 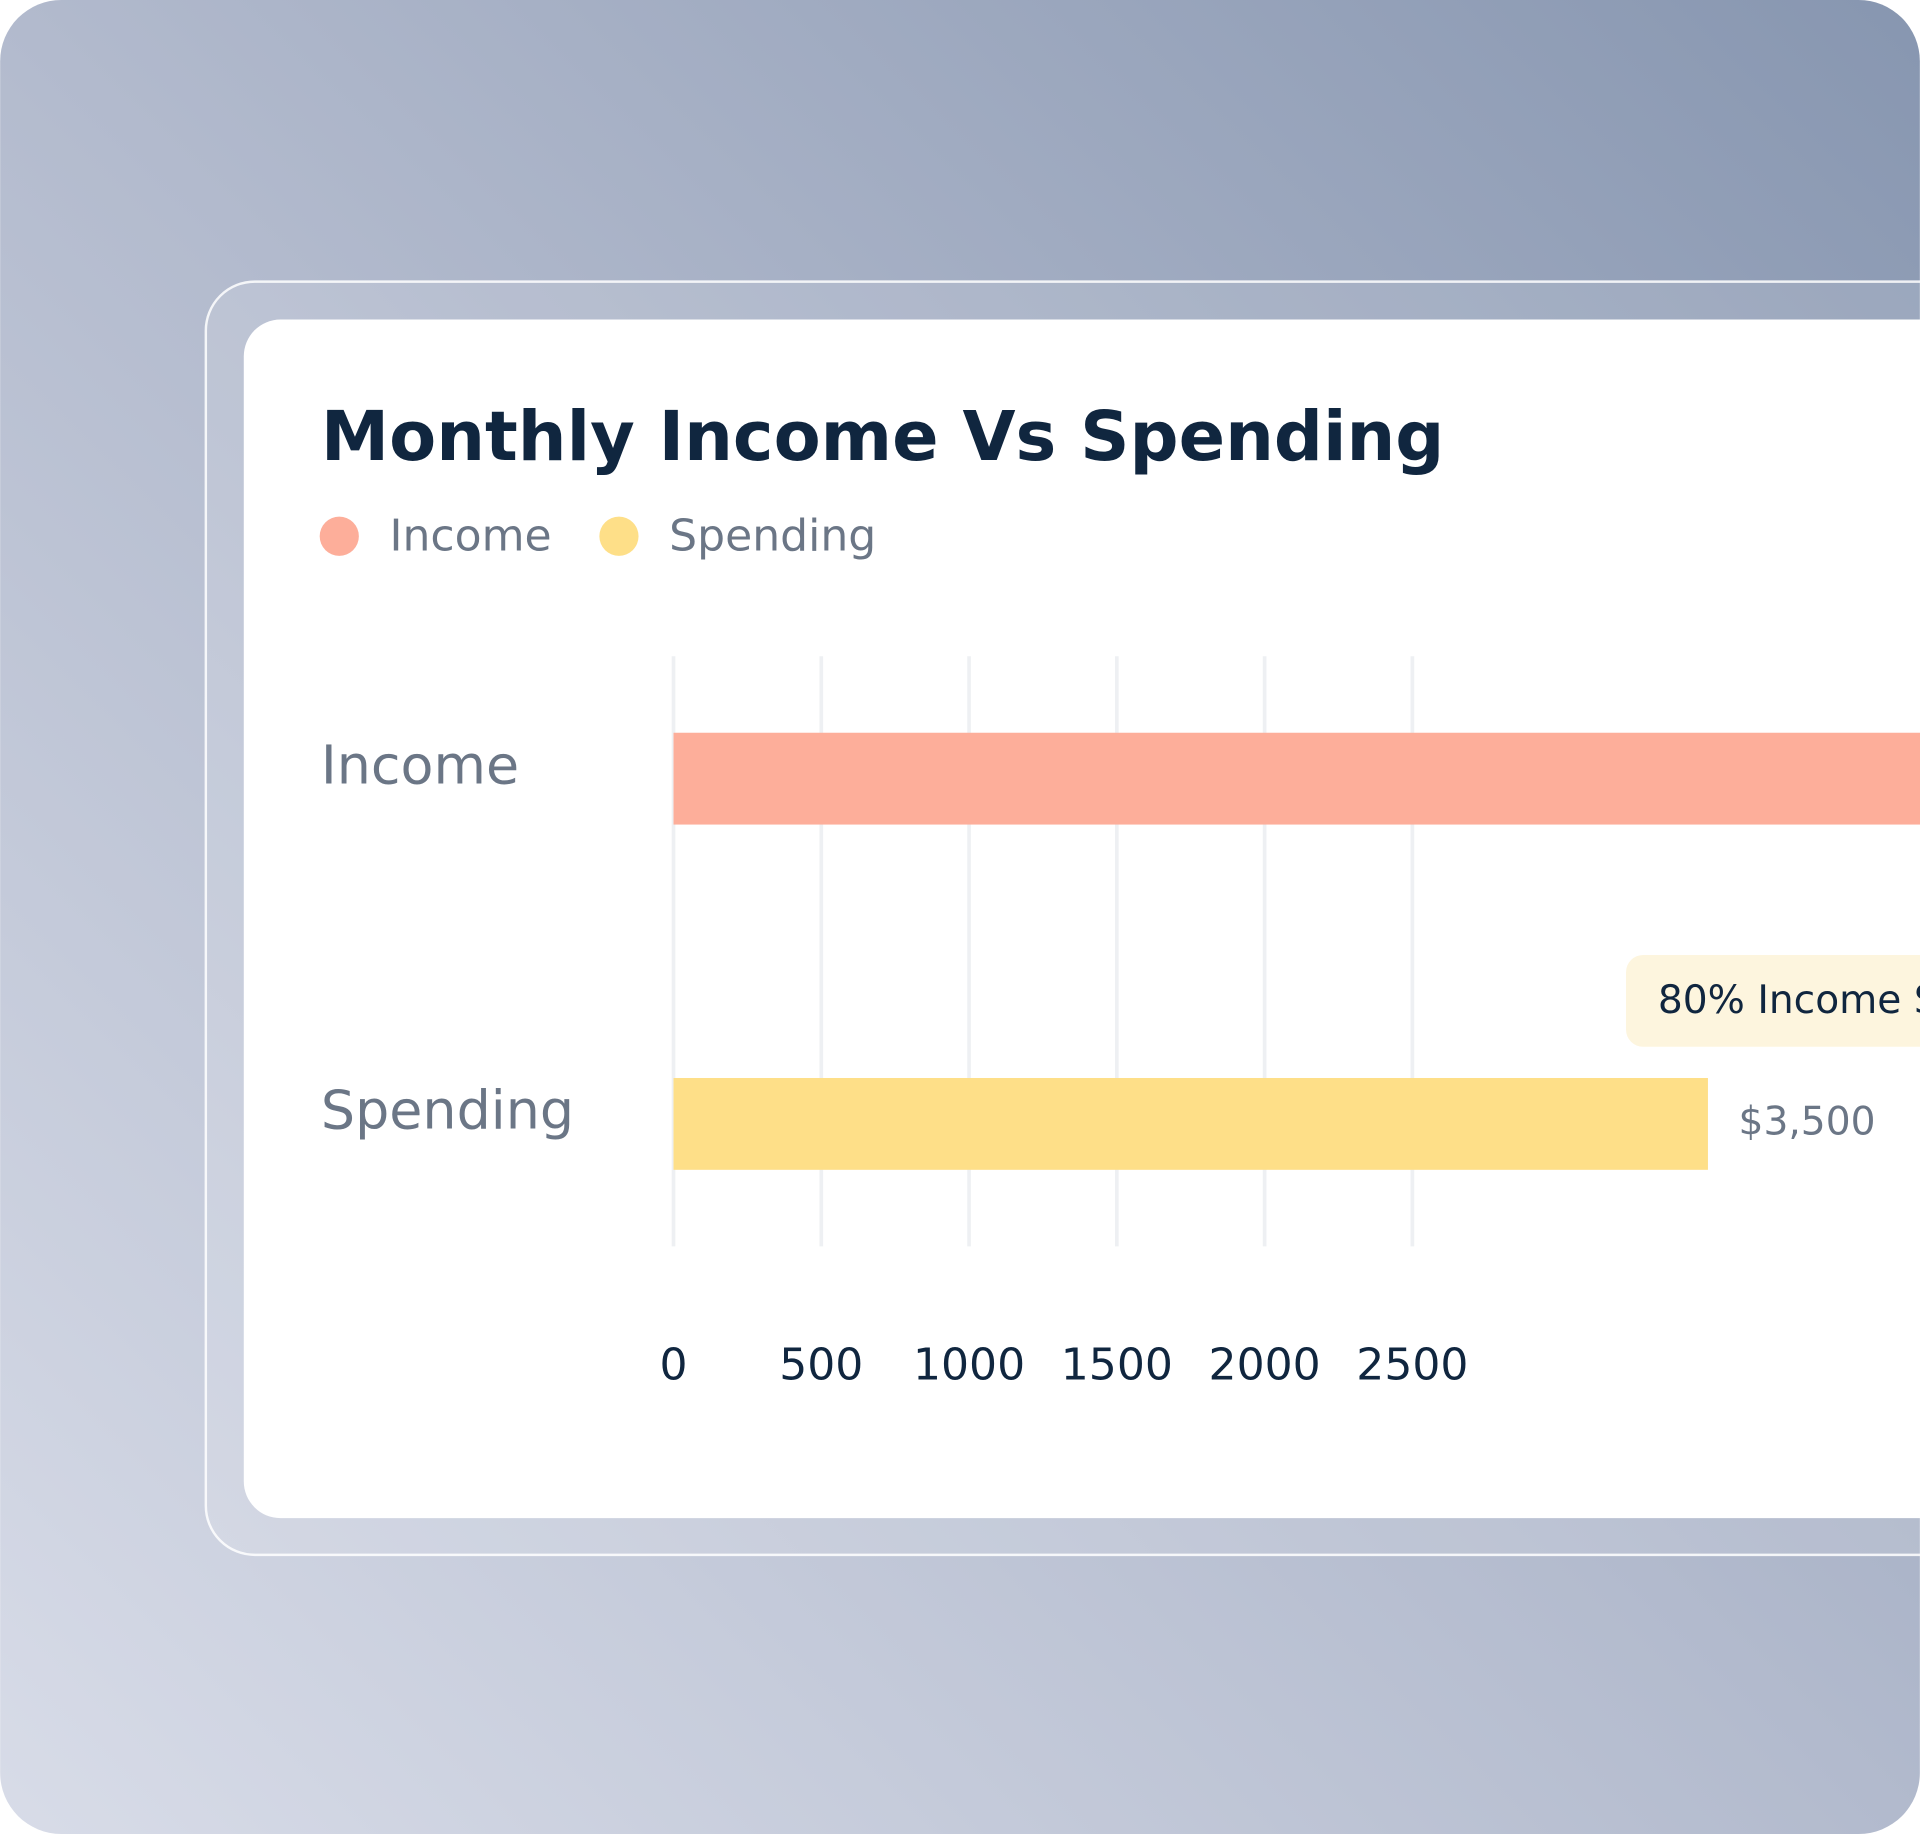 I want to click on x-tick-label: 2000, so click(x=1265, y=1365).